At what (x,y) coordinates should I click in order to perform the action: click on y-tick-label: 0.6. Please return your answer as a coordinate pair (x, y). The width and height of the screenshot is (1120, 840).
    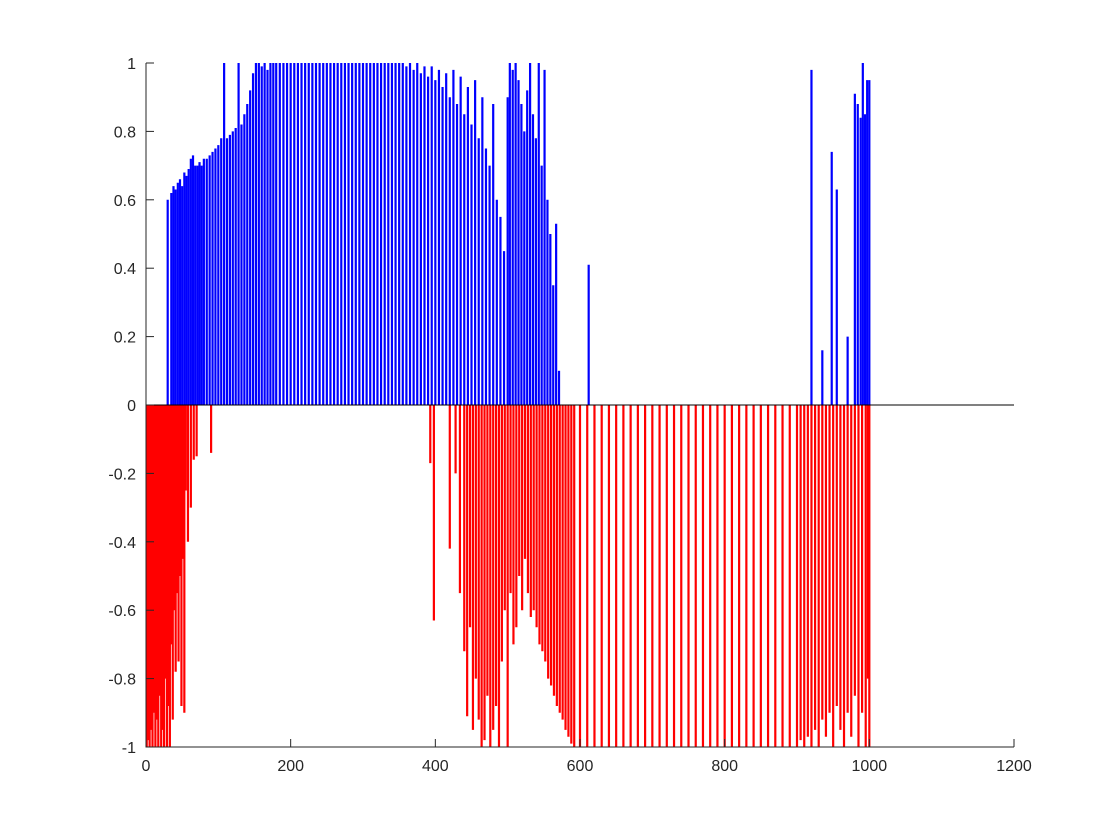
    Looking at the image, I should click on (125, 201).